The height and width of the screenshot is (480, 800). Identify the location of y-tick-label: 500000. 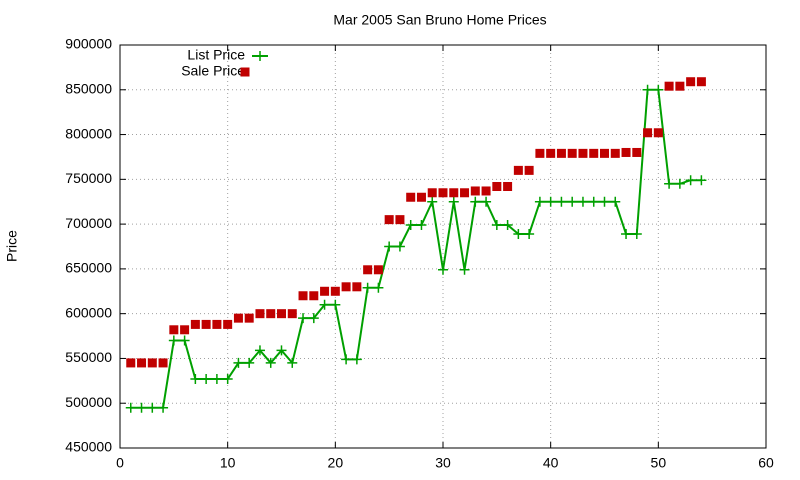
(88, 402).